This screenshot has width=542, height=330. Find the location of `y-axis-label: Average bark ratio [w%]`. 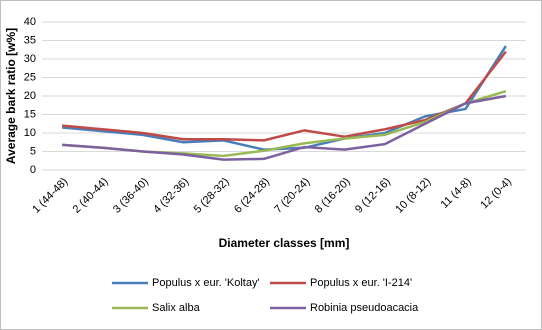

y-axis-label: Average bark ratio [w%] is located at coordinates (11, 96).